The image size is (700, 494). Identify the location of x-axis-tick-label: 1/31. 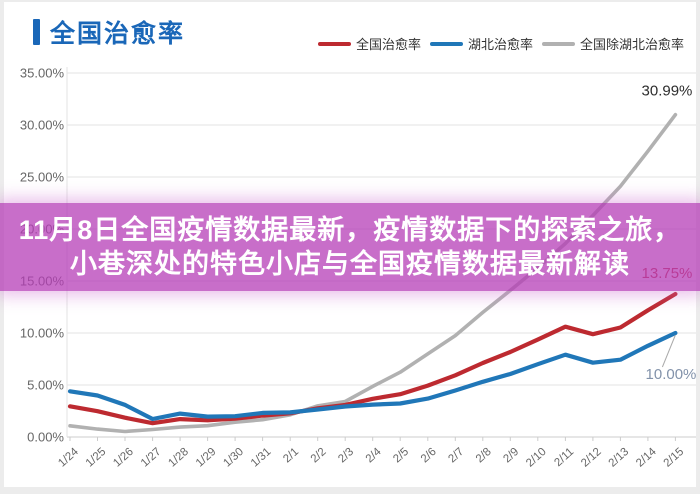
(261, 458).